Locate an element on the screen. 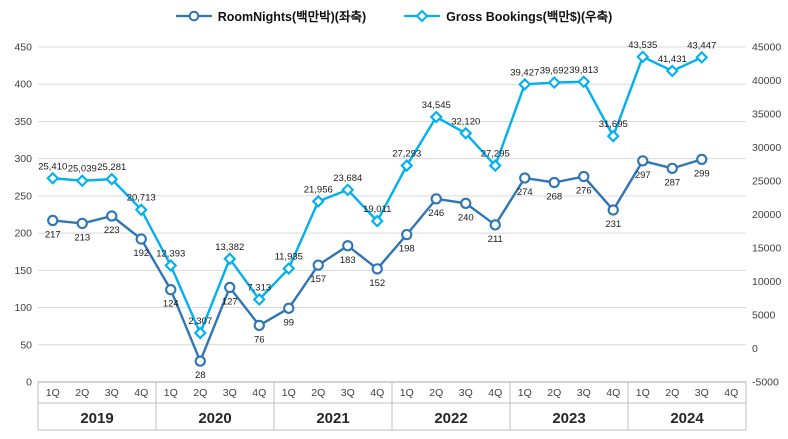 This screenshot has height=439, width=788. year-label: 2024 is located at coordinates (687, 418).